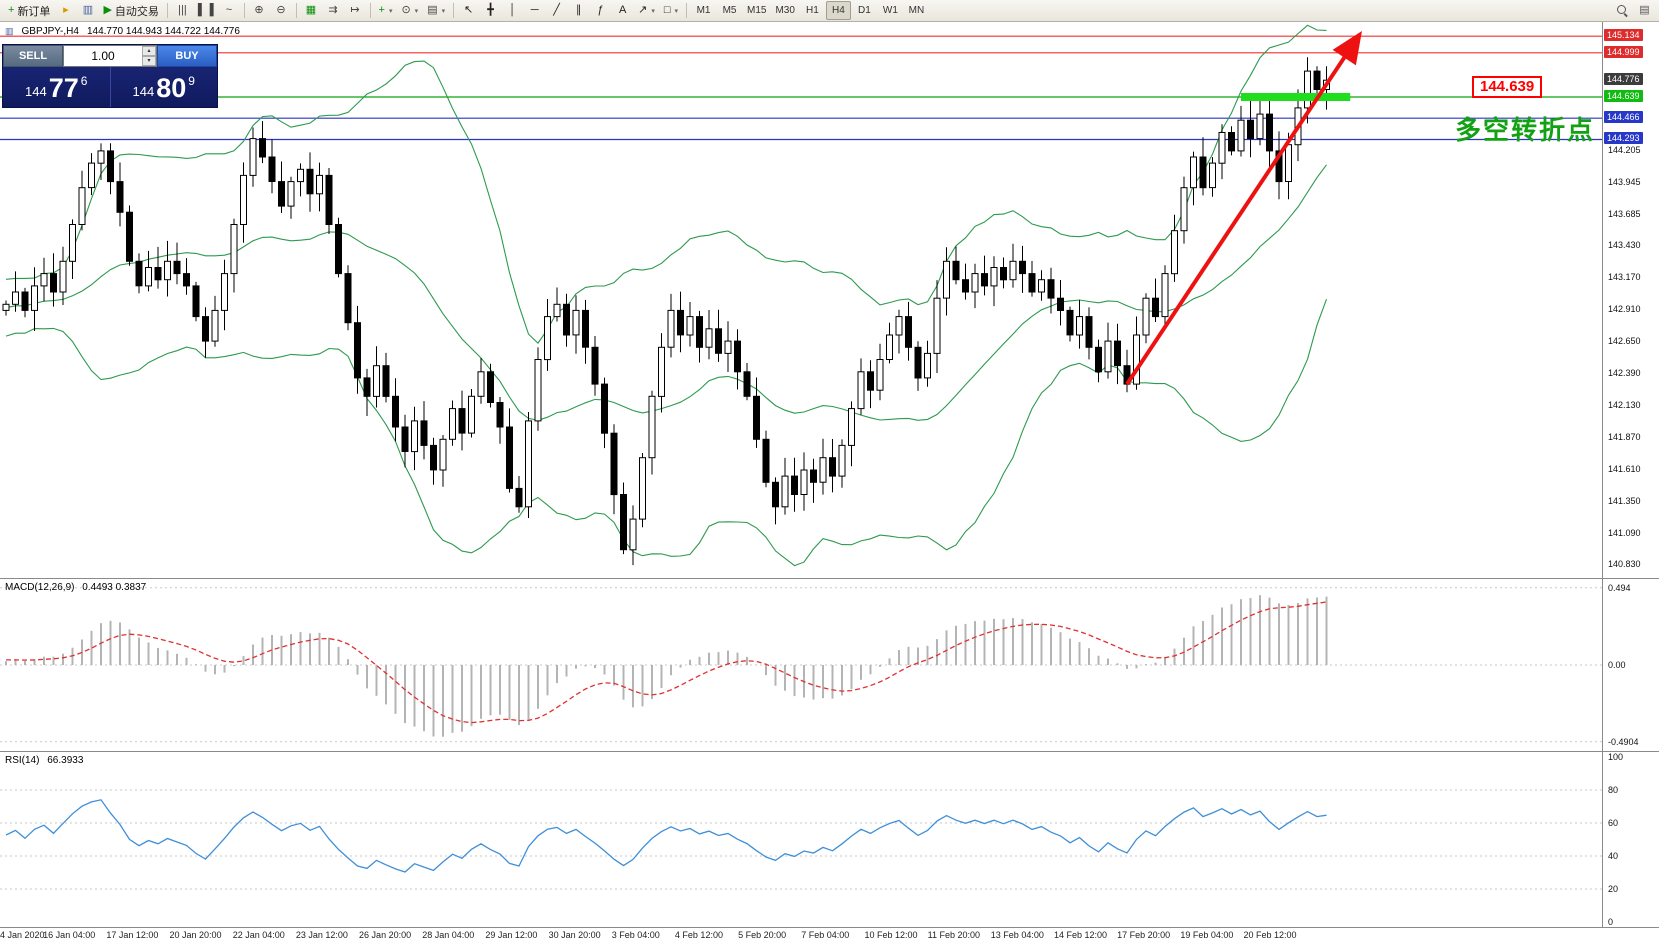 This screenshot has width=1659, height=943. I want to click on timeframe-mn-button: MN, so click(916, 10).